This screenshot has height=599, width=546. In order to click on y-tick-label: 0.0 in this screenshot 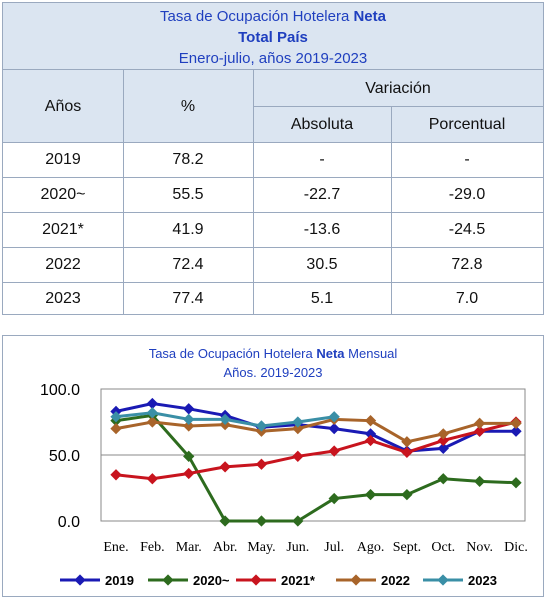, I will do `click(69, 522)`.